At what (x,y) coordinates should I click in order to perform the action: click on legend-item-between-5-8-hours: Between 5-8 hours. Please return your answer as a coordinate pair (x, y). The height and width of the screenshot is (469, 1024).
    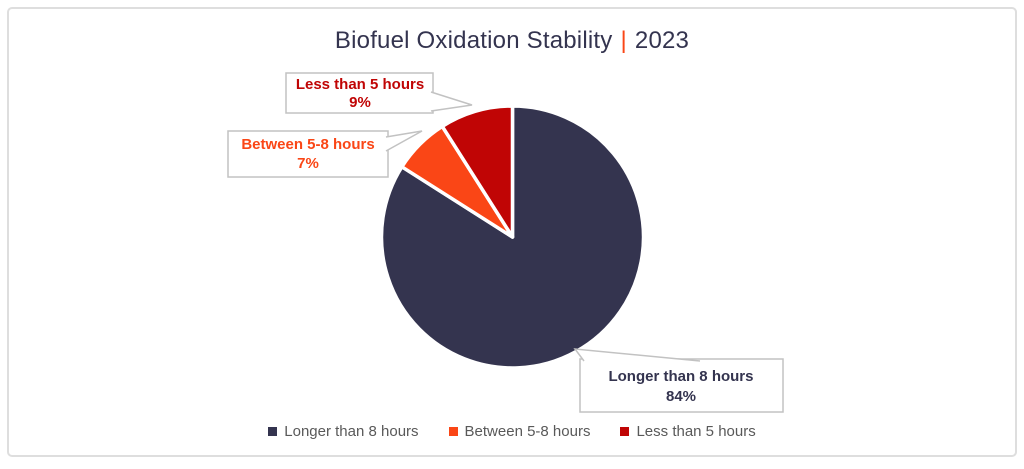
    Looking at the image, I should click on (519, 431).